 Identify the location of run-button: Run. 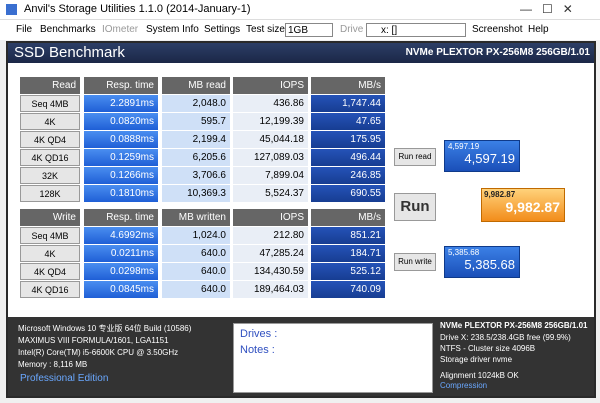
(415, 207).